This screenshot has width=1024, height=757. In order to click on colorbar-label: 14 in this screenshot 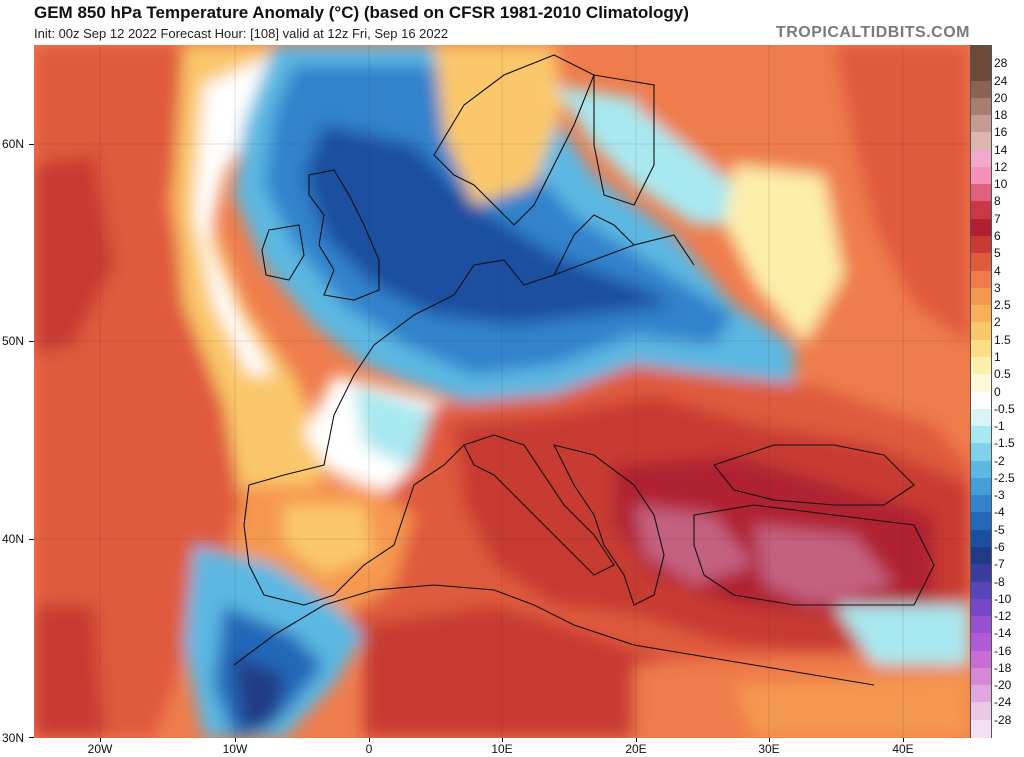, I will do `click(1001, 149)`.